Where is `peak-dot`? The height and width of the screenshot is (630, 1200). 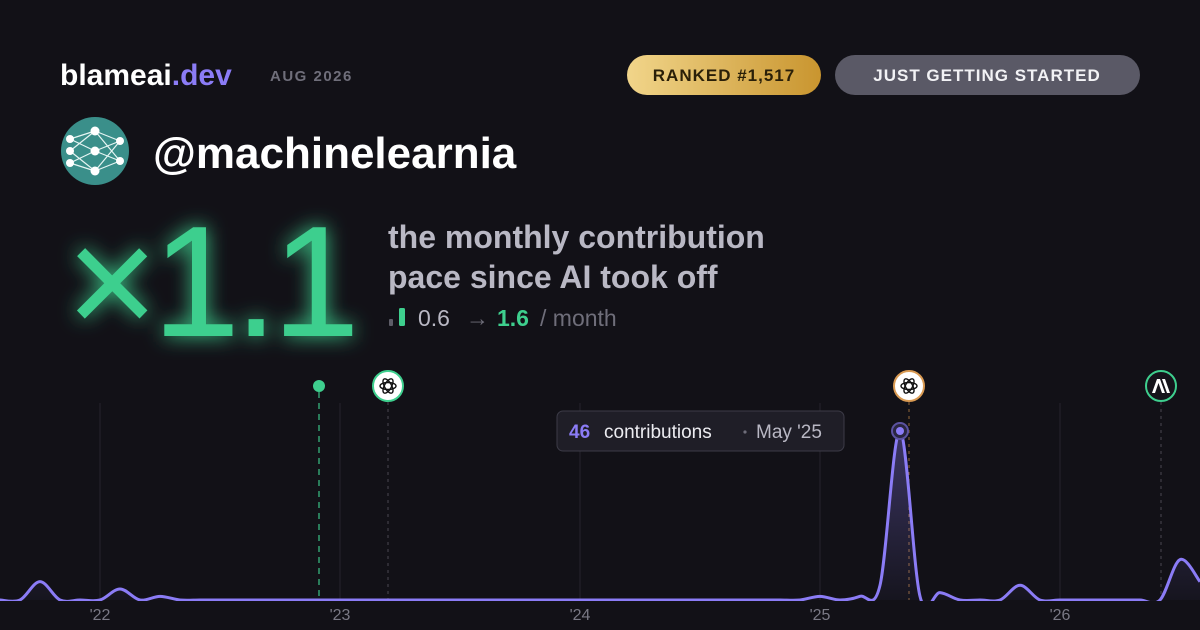
peak-dot is located at coordinates (900, 431).